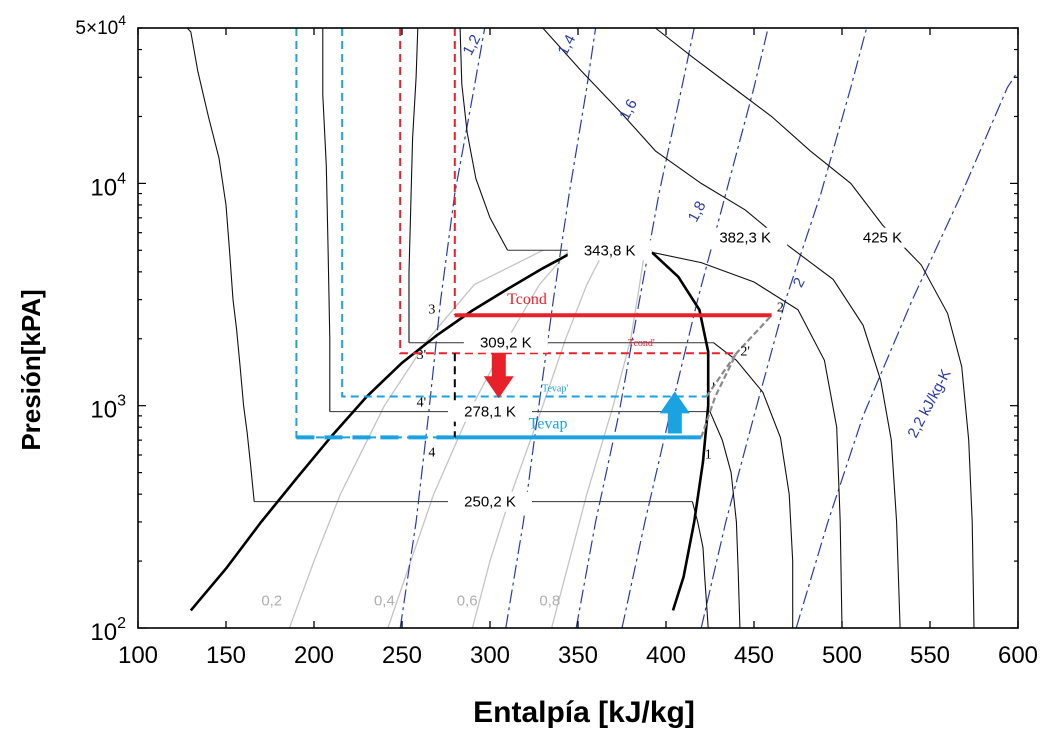 This screenshot has width=1064, height=733. What do you see at coordinates (121, 623) in the screenshot?
I see `y-tick-exponent: 2` at bounding box center [121, 623].